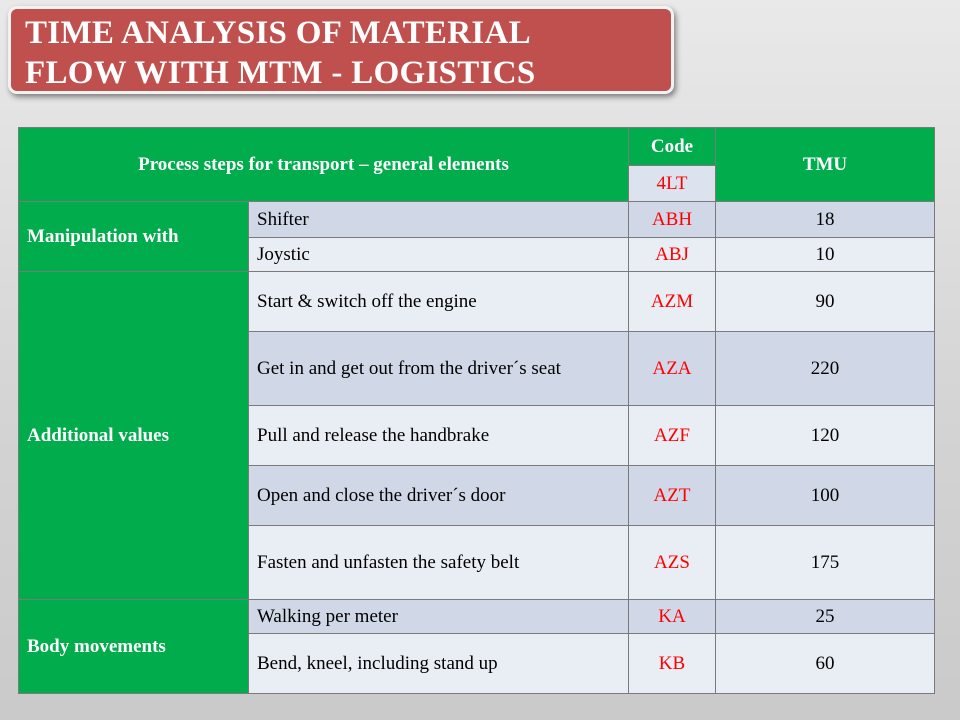 This screenshot has height=720, width=960. I want to click on step-code: AZA, so click(672, 368).